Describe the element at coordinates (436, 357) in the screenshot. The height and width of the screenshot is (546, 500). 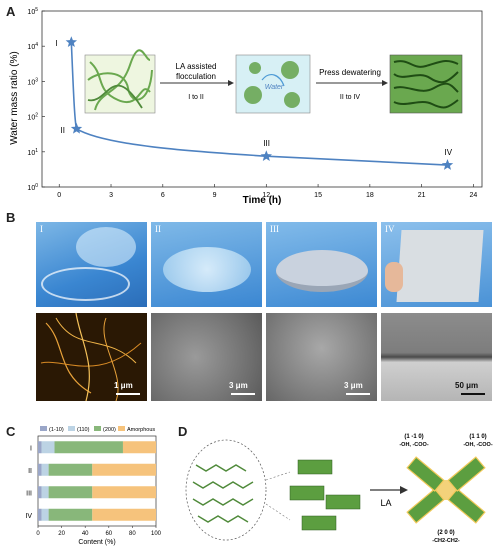
I see `micrograph-film-sem: 50 μm` at that location.